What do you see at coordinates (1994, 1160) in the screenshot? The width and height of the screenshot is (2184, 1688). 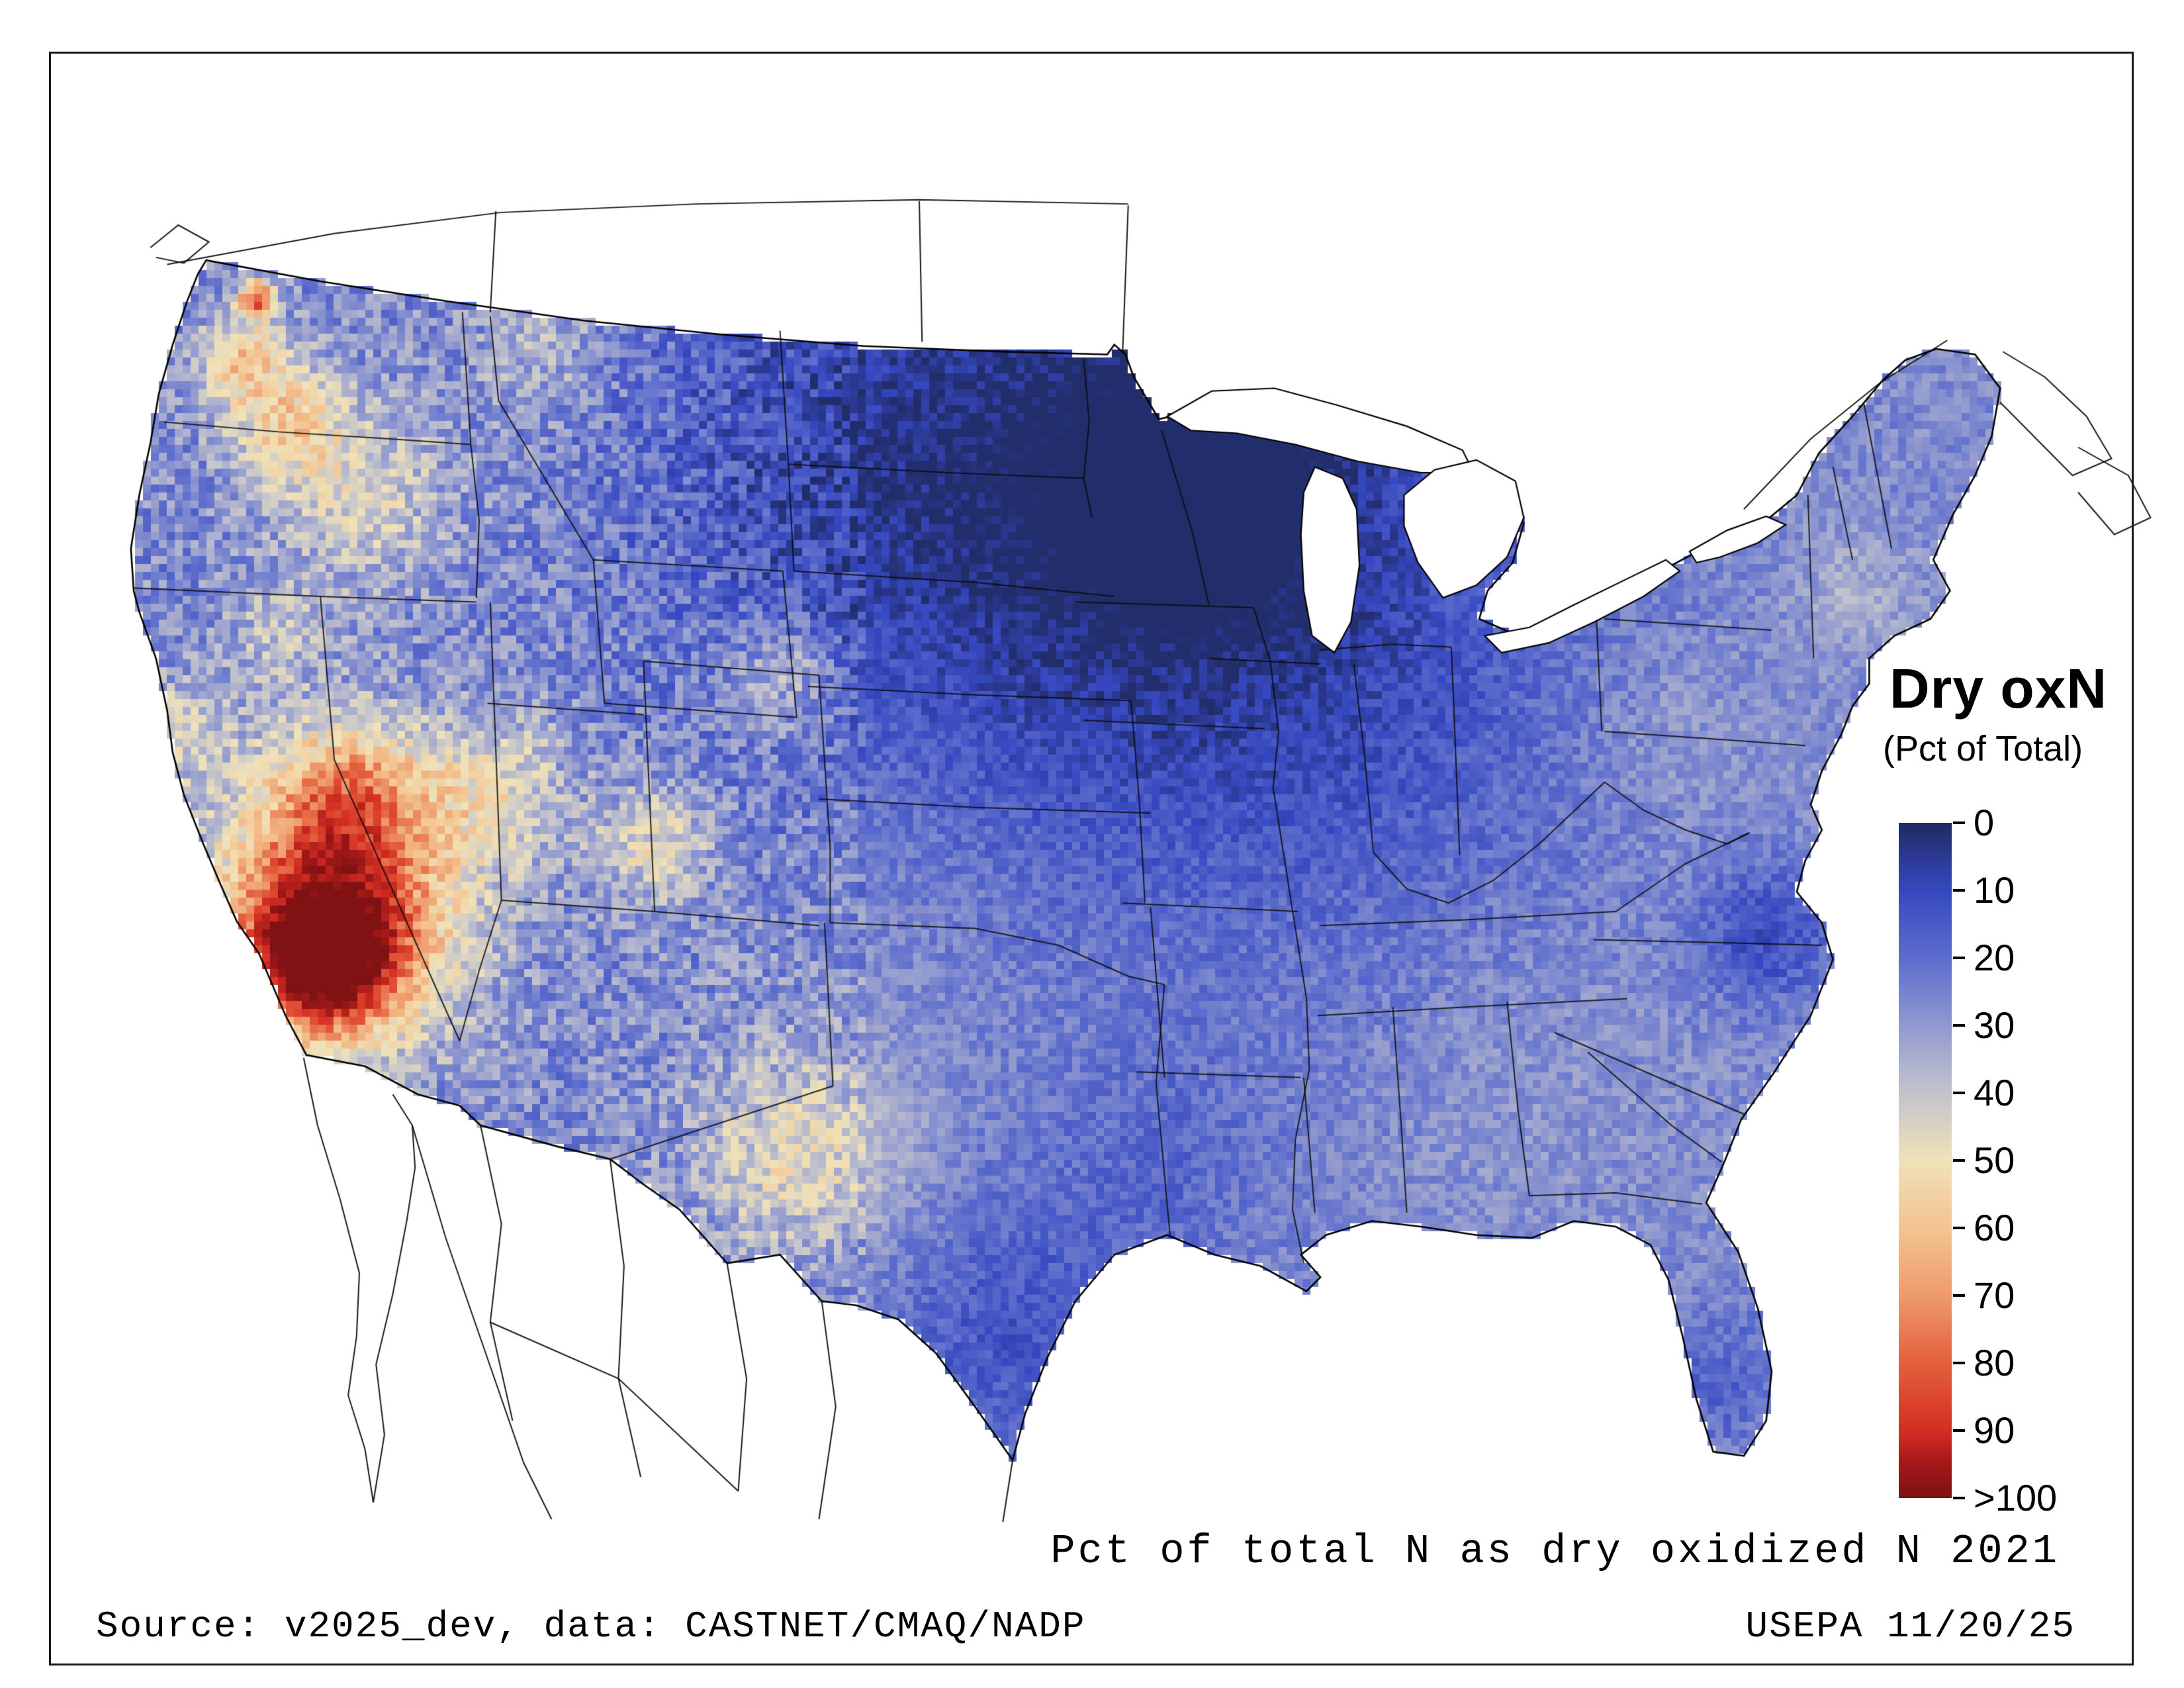 I see `tick-label: 50` at bounding box center [1994, 1160].